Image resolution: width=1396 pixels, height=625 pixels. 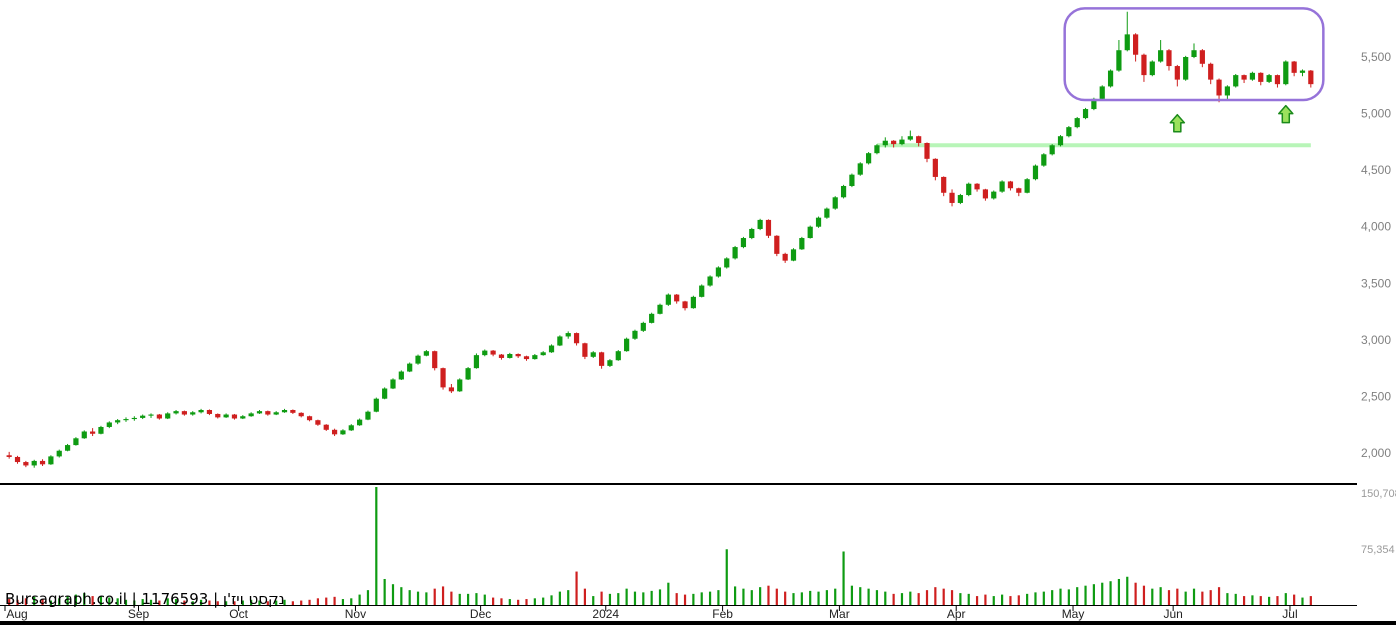 I want to click on x-tick-label: Aug, so click(x=16, y=614).